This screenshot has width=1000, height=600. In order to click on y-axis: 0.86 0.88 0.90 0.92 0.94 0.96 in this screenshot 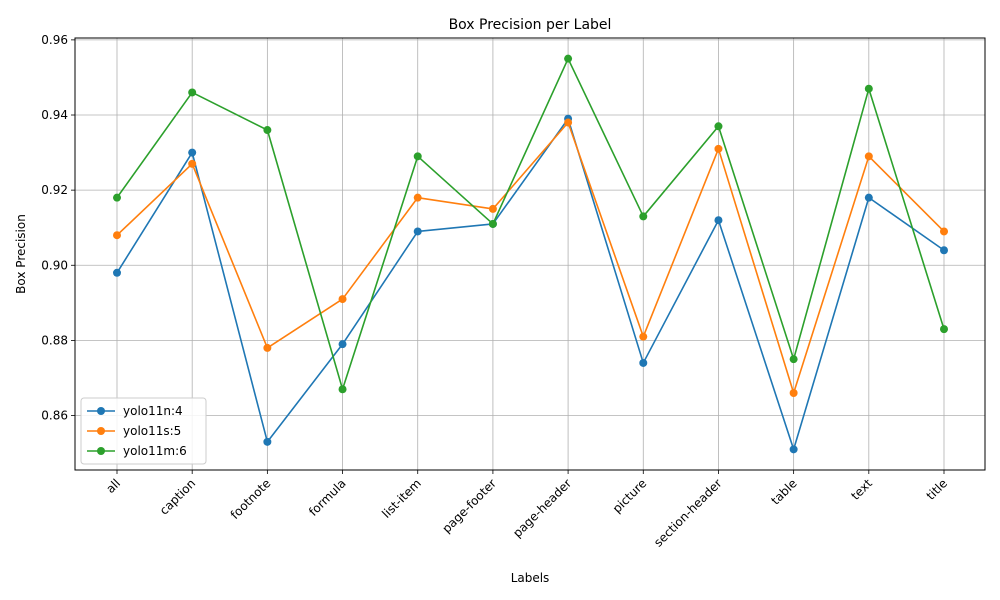, I will do `click(58, 228)`.